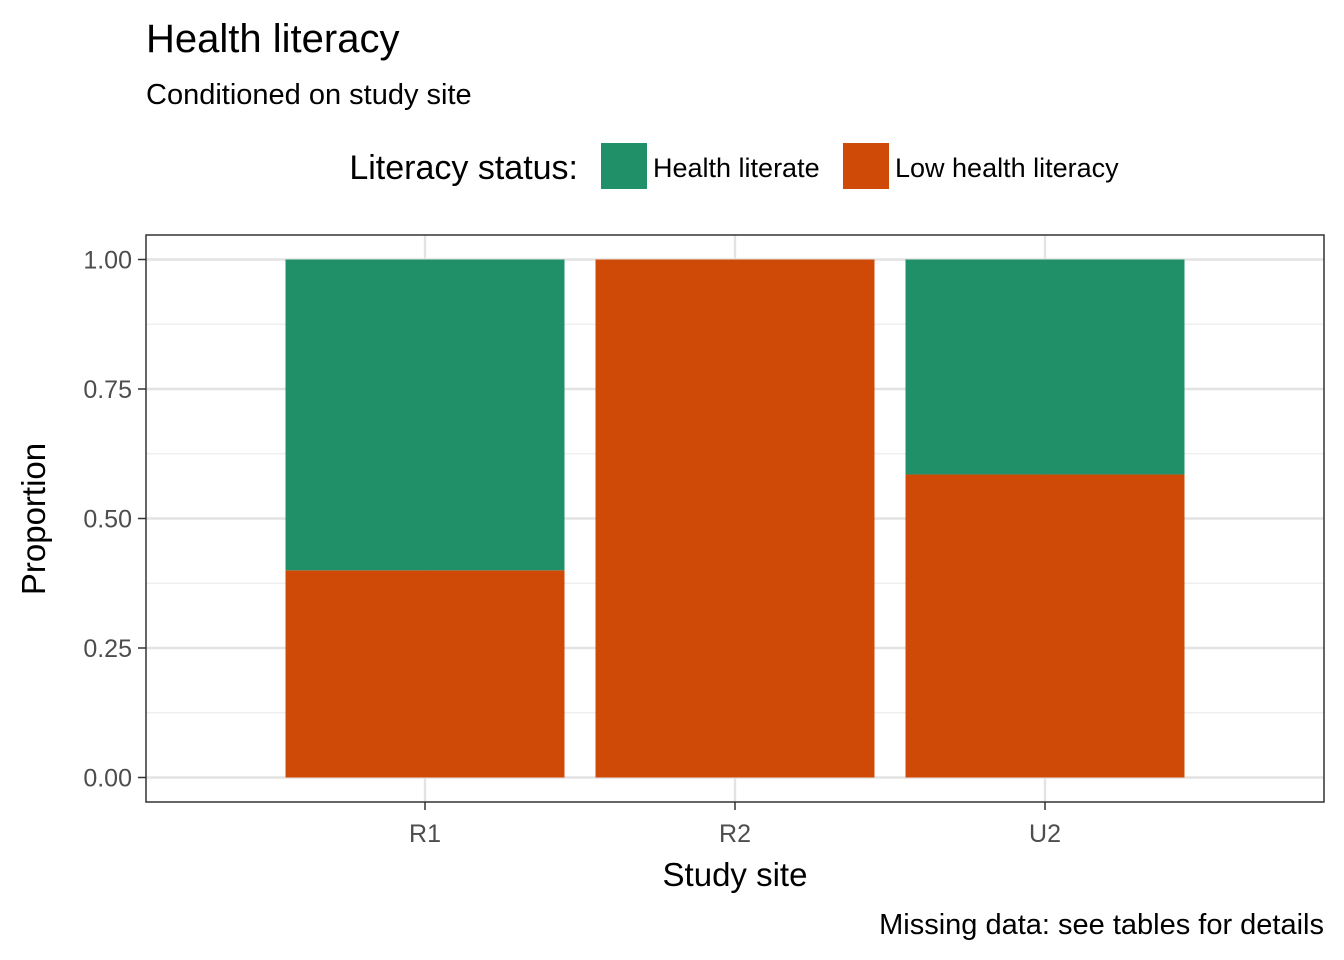 The width and height of the screenshot is (1344, 960). I want to click on bar-u2-low-health-literacy, so click(1045, 626).